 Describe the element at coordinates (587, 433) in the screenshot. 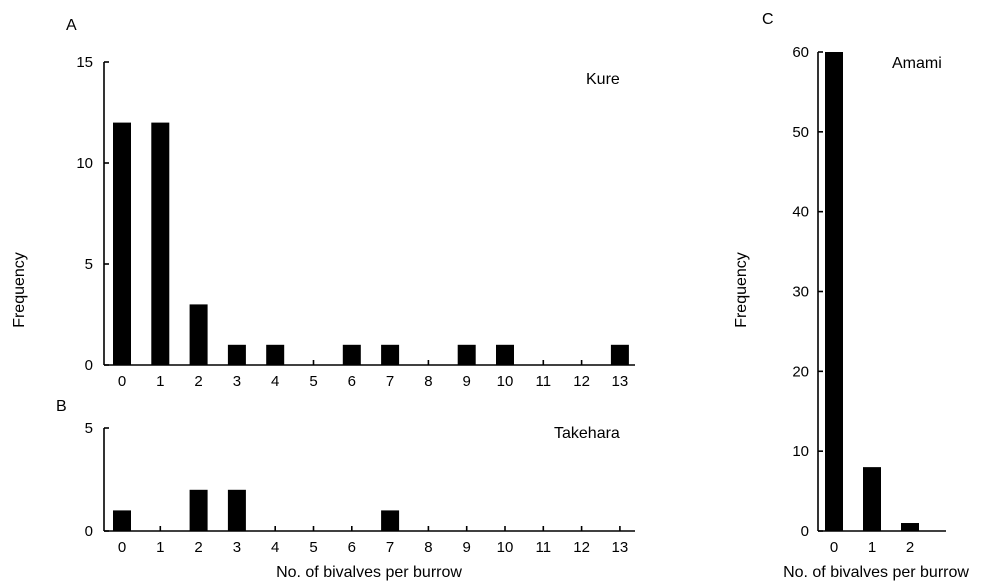

I see `site-label-takehara: Takehara` at that location.